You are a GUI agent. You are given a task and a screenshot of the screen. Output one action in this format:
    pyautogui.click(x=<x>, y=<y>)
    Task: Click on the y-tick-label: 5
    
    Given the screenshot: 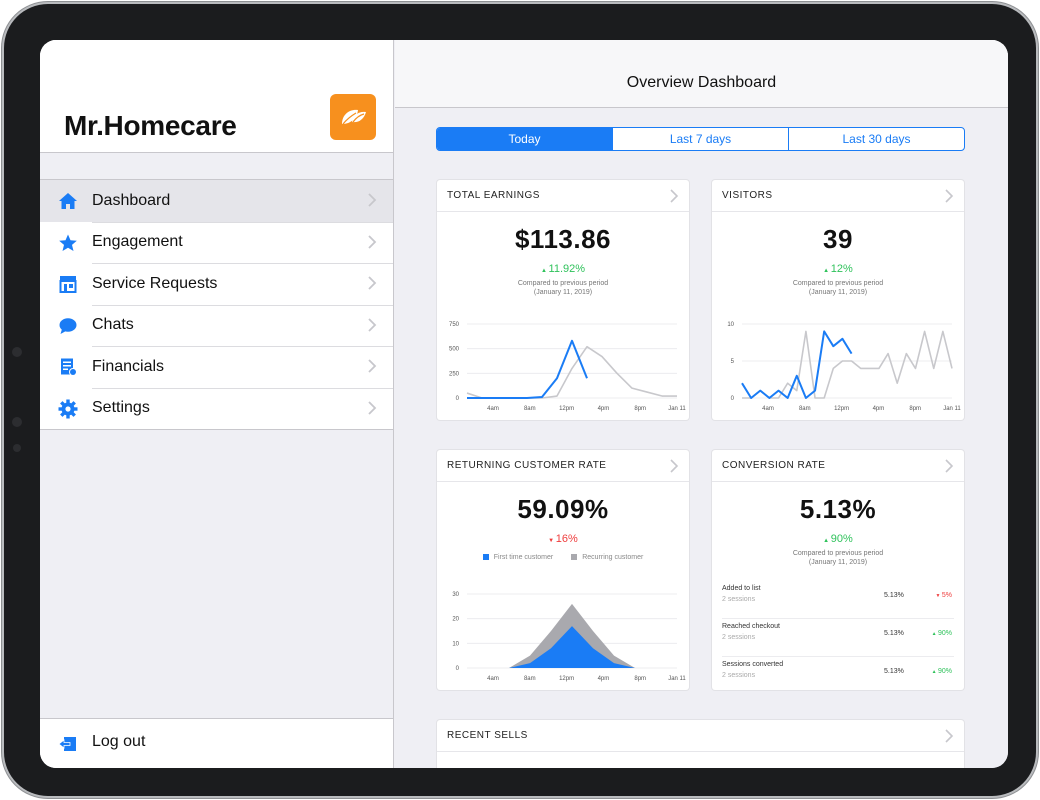 What is the action you would take?
    pyautogui.click(x=733, y=362)
    